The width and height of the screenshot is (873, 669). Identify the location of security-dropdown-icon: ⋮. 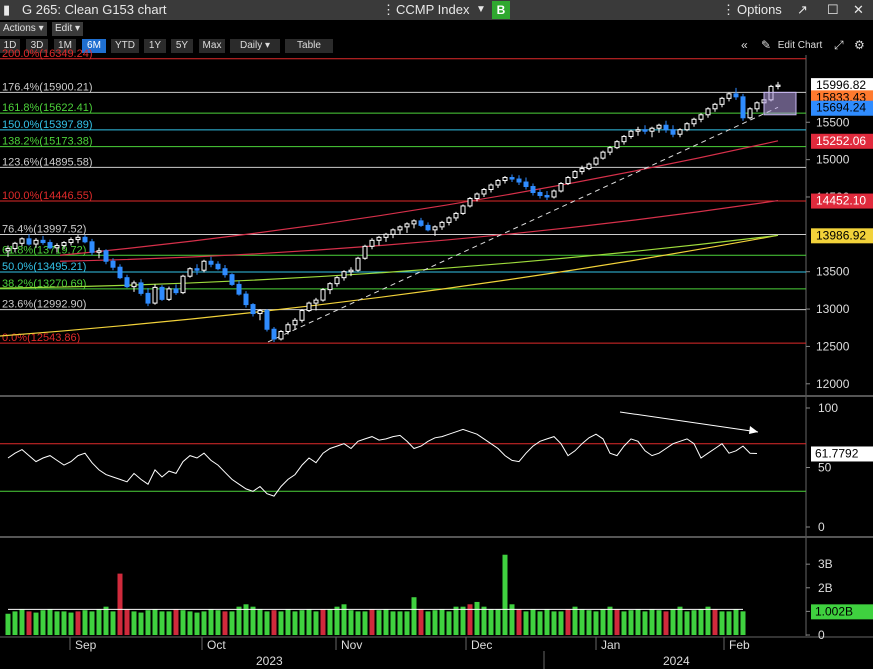
(388, 9).